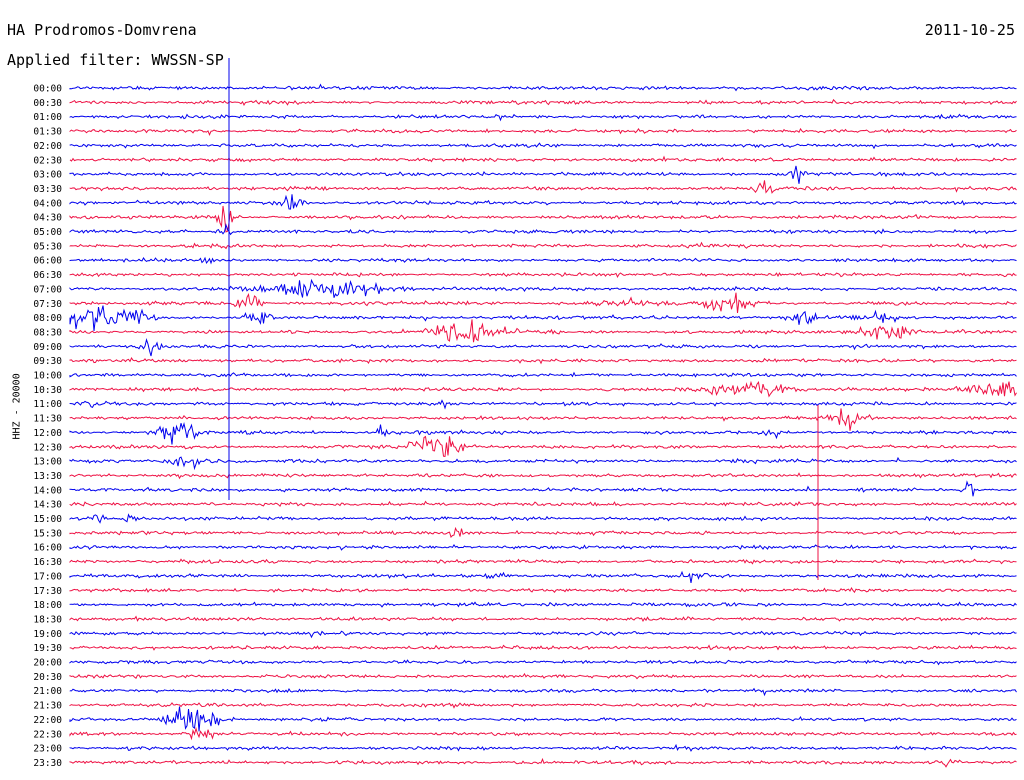  What do you see at coordinates (47, 89) in the screenshot?
I see `time-label: 00:00` at bounding box center [47, 89].